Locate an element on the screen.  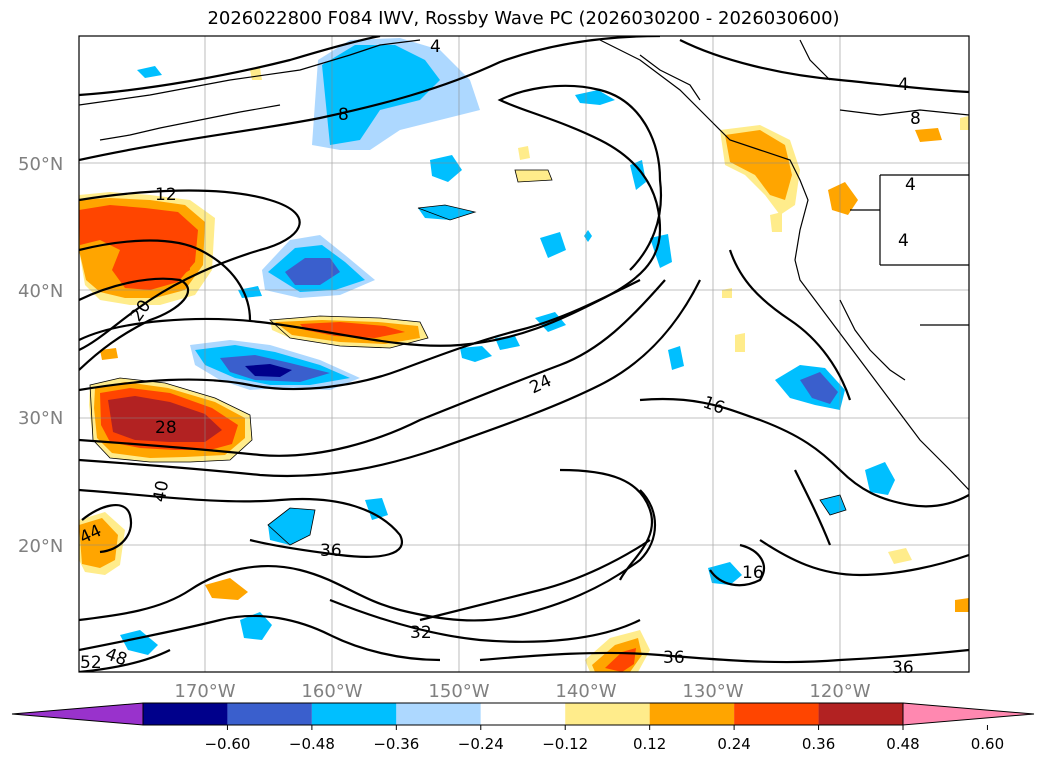
colorbar-tick-label: 0.24 is located at coordinates (733, 744).